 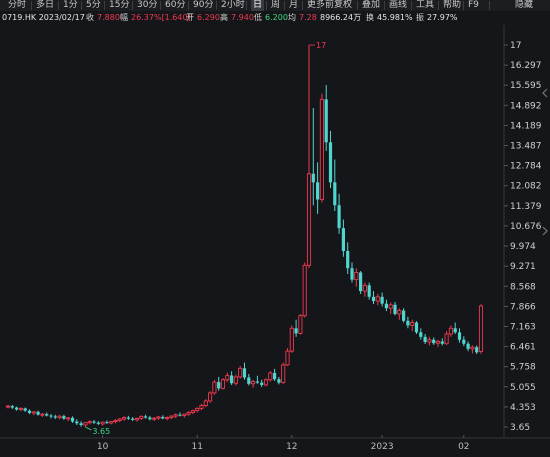 I want to click on toolbar-item-18: F9, so click(x=473, y=5).